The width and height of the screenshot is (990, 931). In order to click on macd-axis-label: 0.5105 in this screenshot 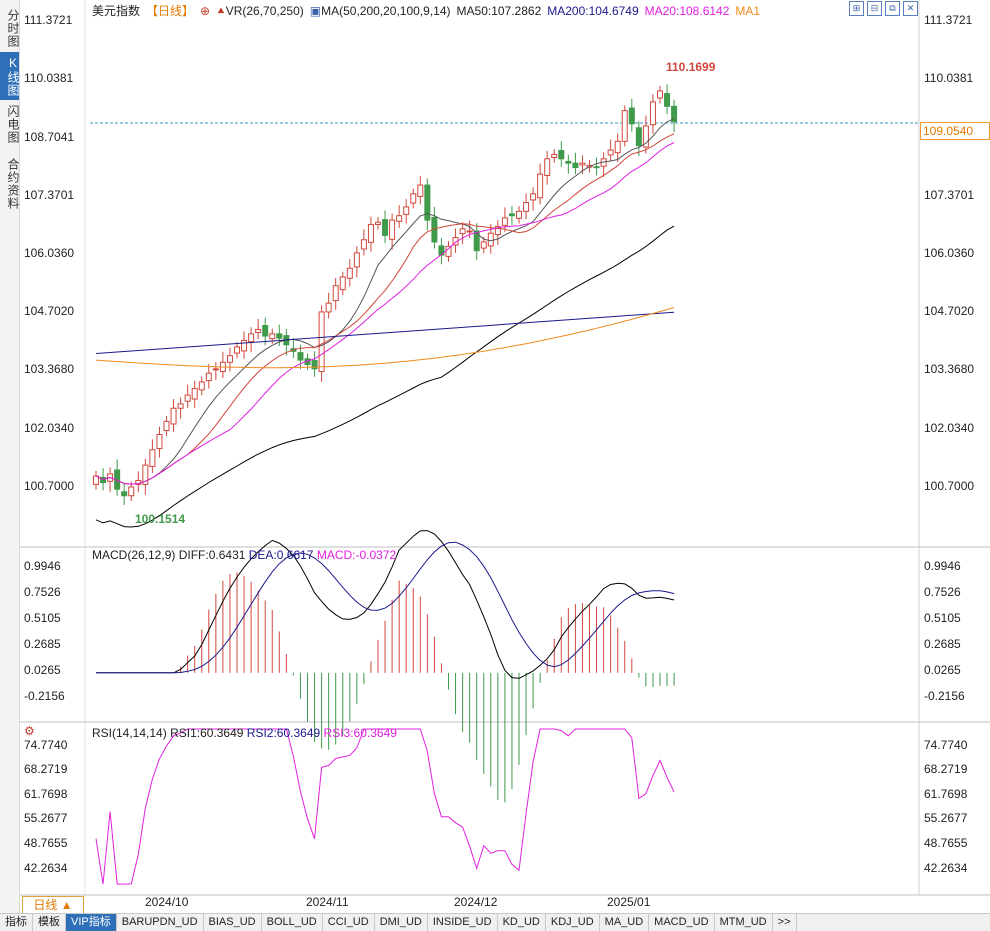, I will do `click(42, 618)`.